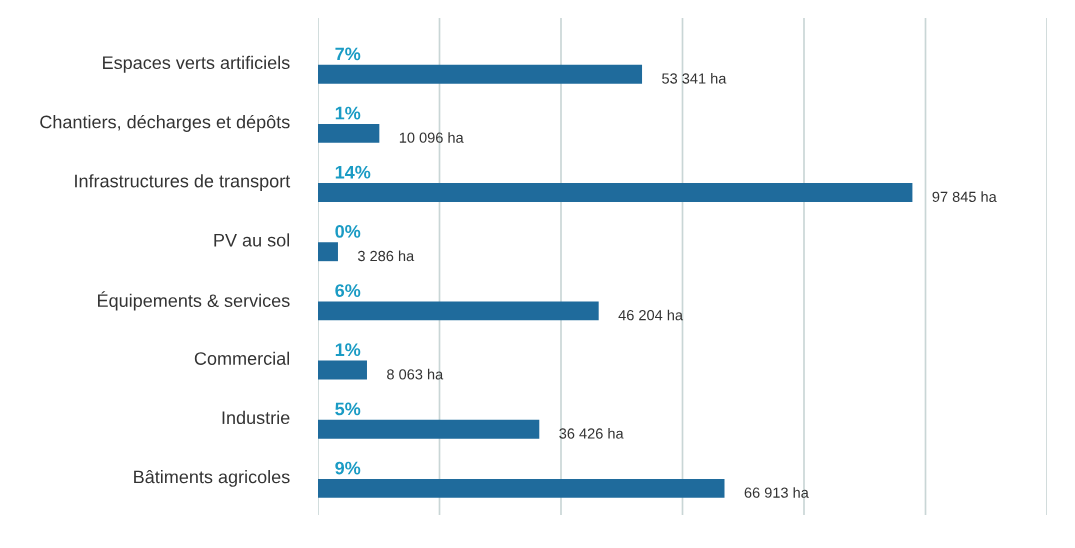 This screenshot has height=548, width=1075. Describe the element at coordinates (242, 358) in the screenshot. I see `y-tick-label: Commercial` at that location.